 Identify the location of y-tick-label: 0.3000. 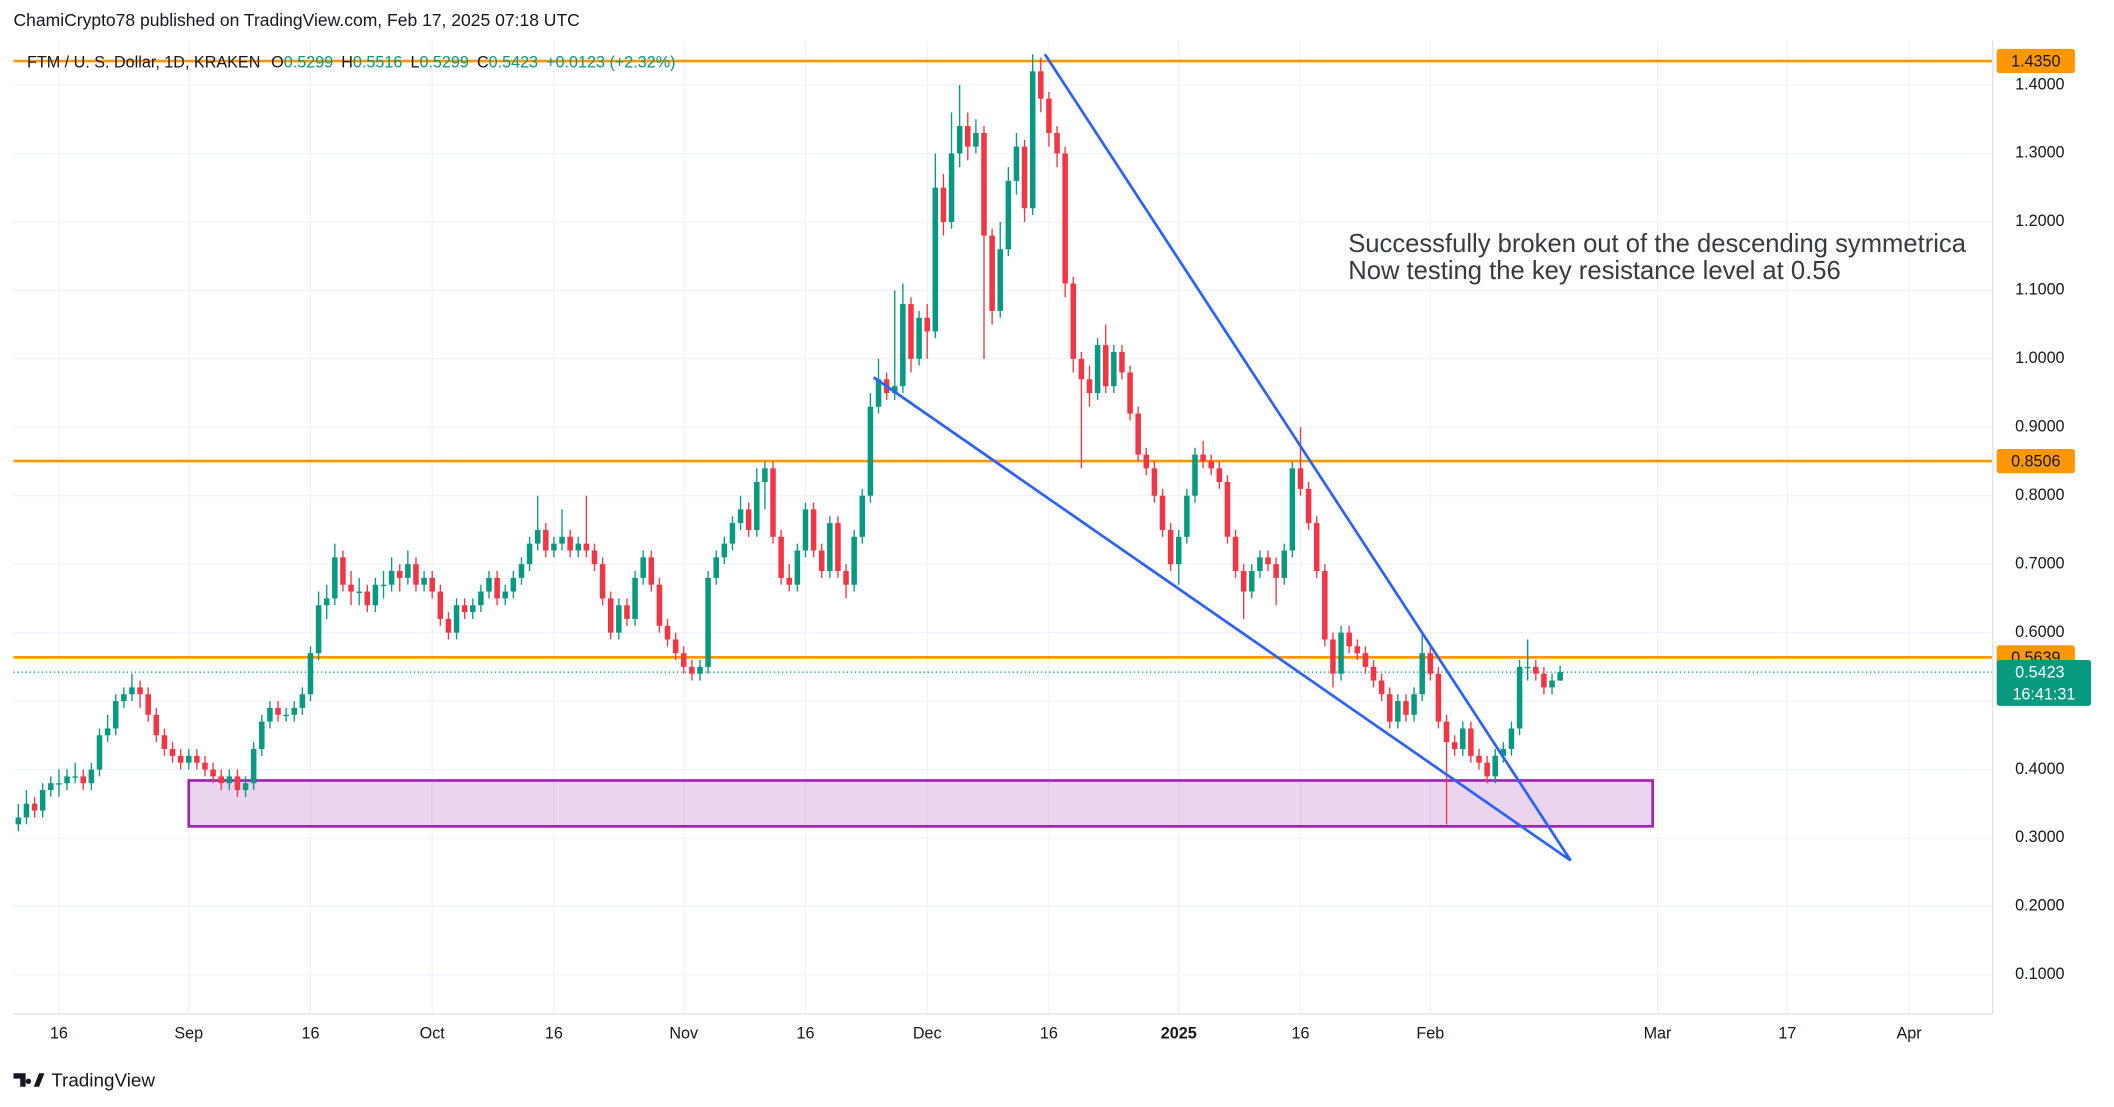
(2039, 837).